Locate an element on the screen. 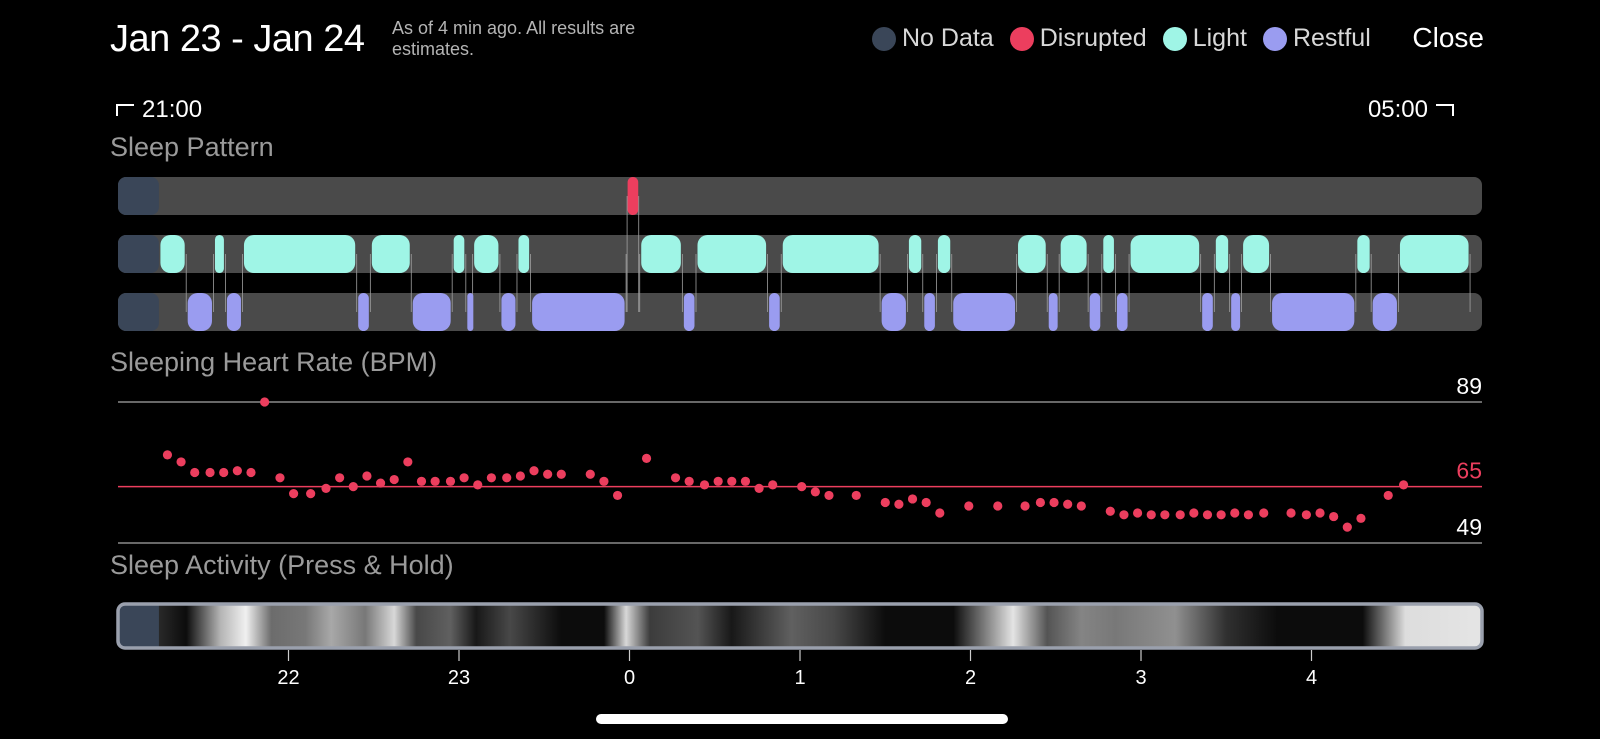 The image size is (1600, 739). legend-disrupted: Disrupted is located at coordinates (1078, 38).